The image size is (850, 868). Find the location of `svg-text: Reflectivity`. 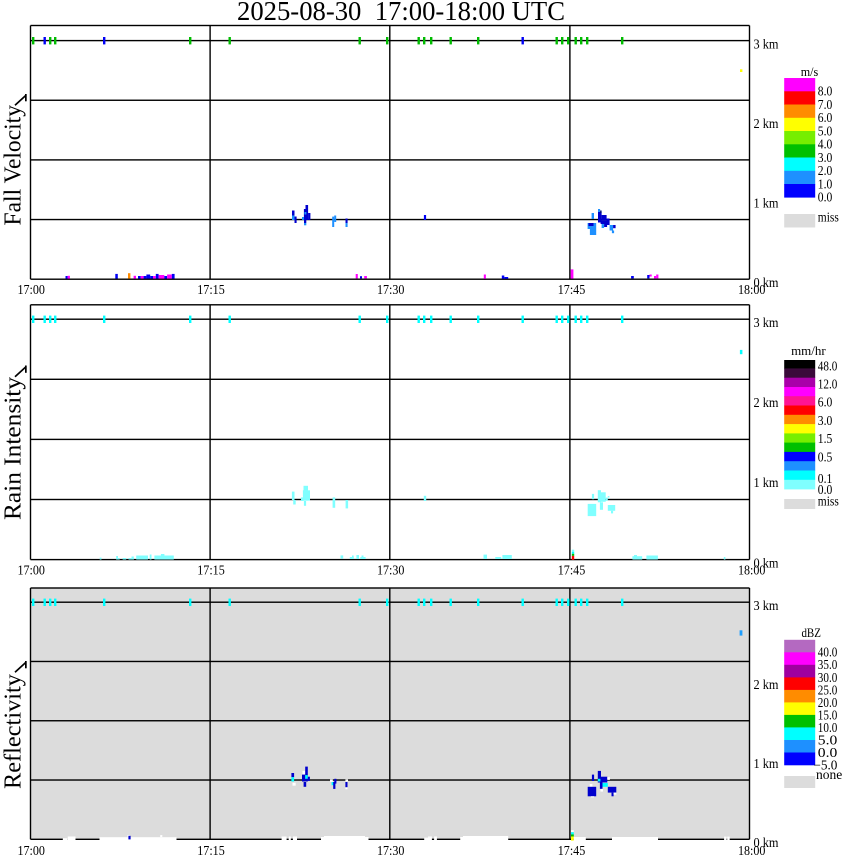

svg-text: Reflectivity is located at coordinates (13, 731).